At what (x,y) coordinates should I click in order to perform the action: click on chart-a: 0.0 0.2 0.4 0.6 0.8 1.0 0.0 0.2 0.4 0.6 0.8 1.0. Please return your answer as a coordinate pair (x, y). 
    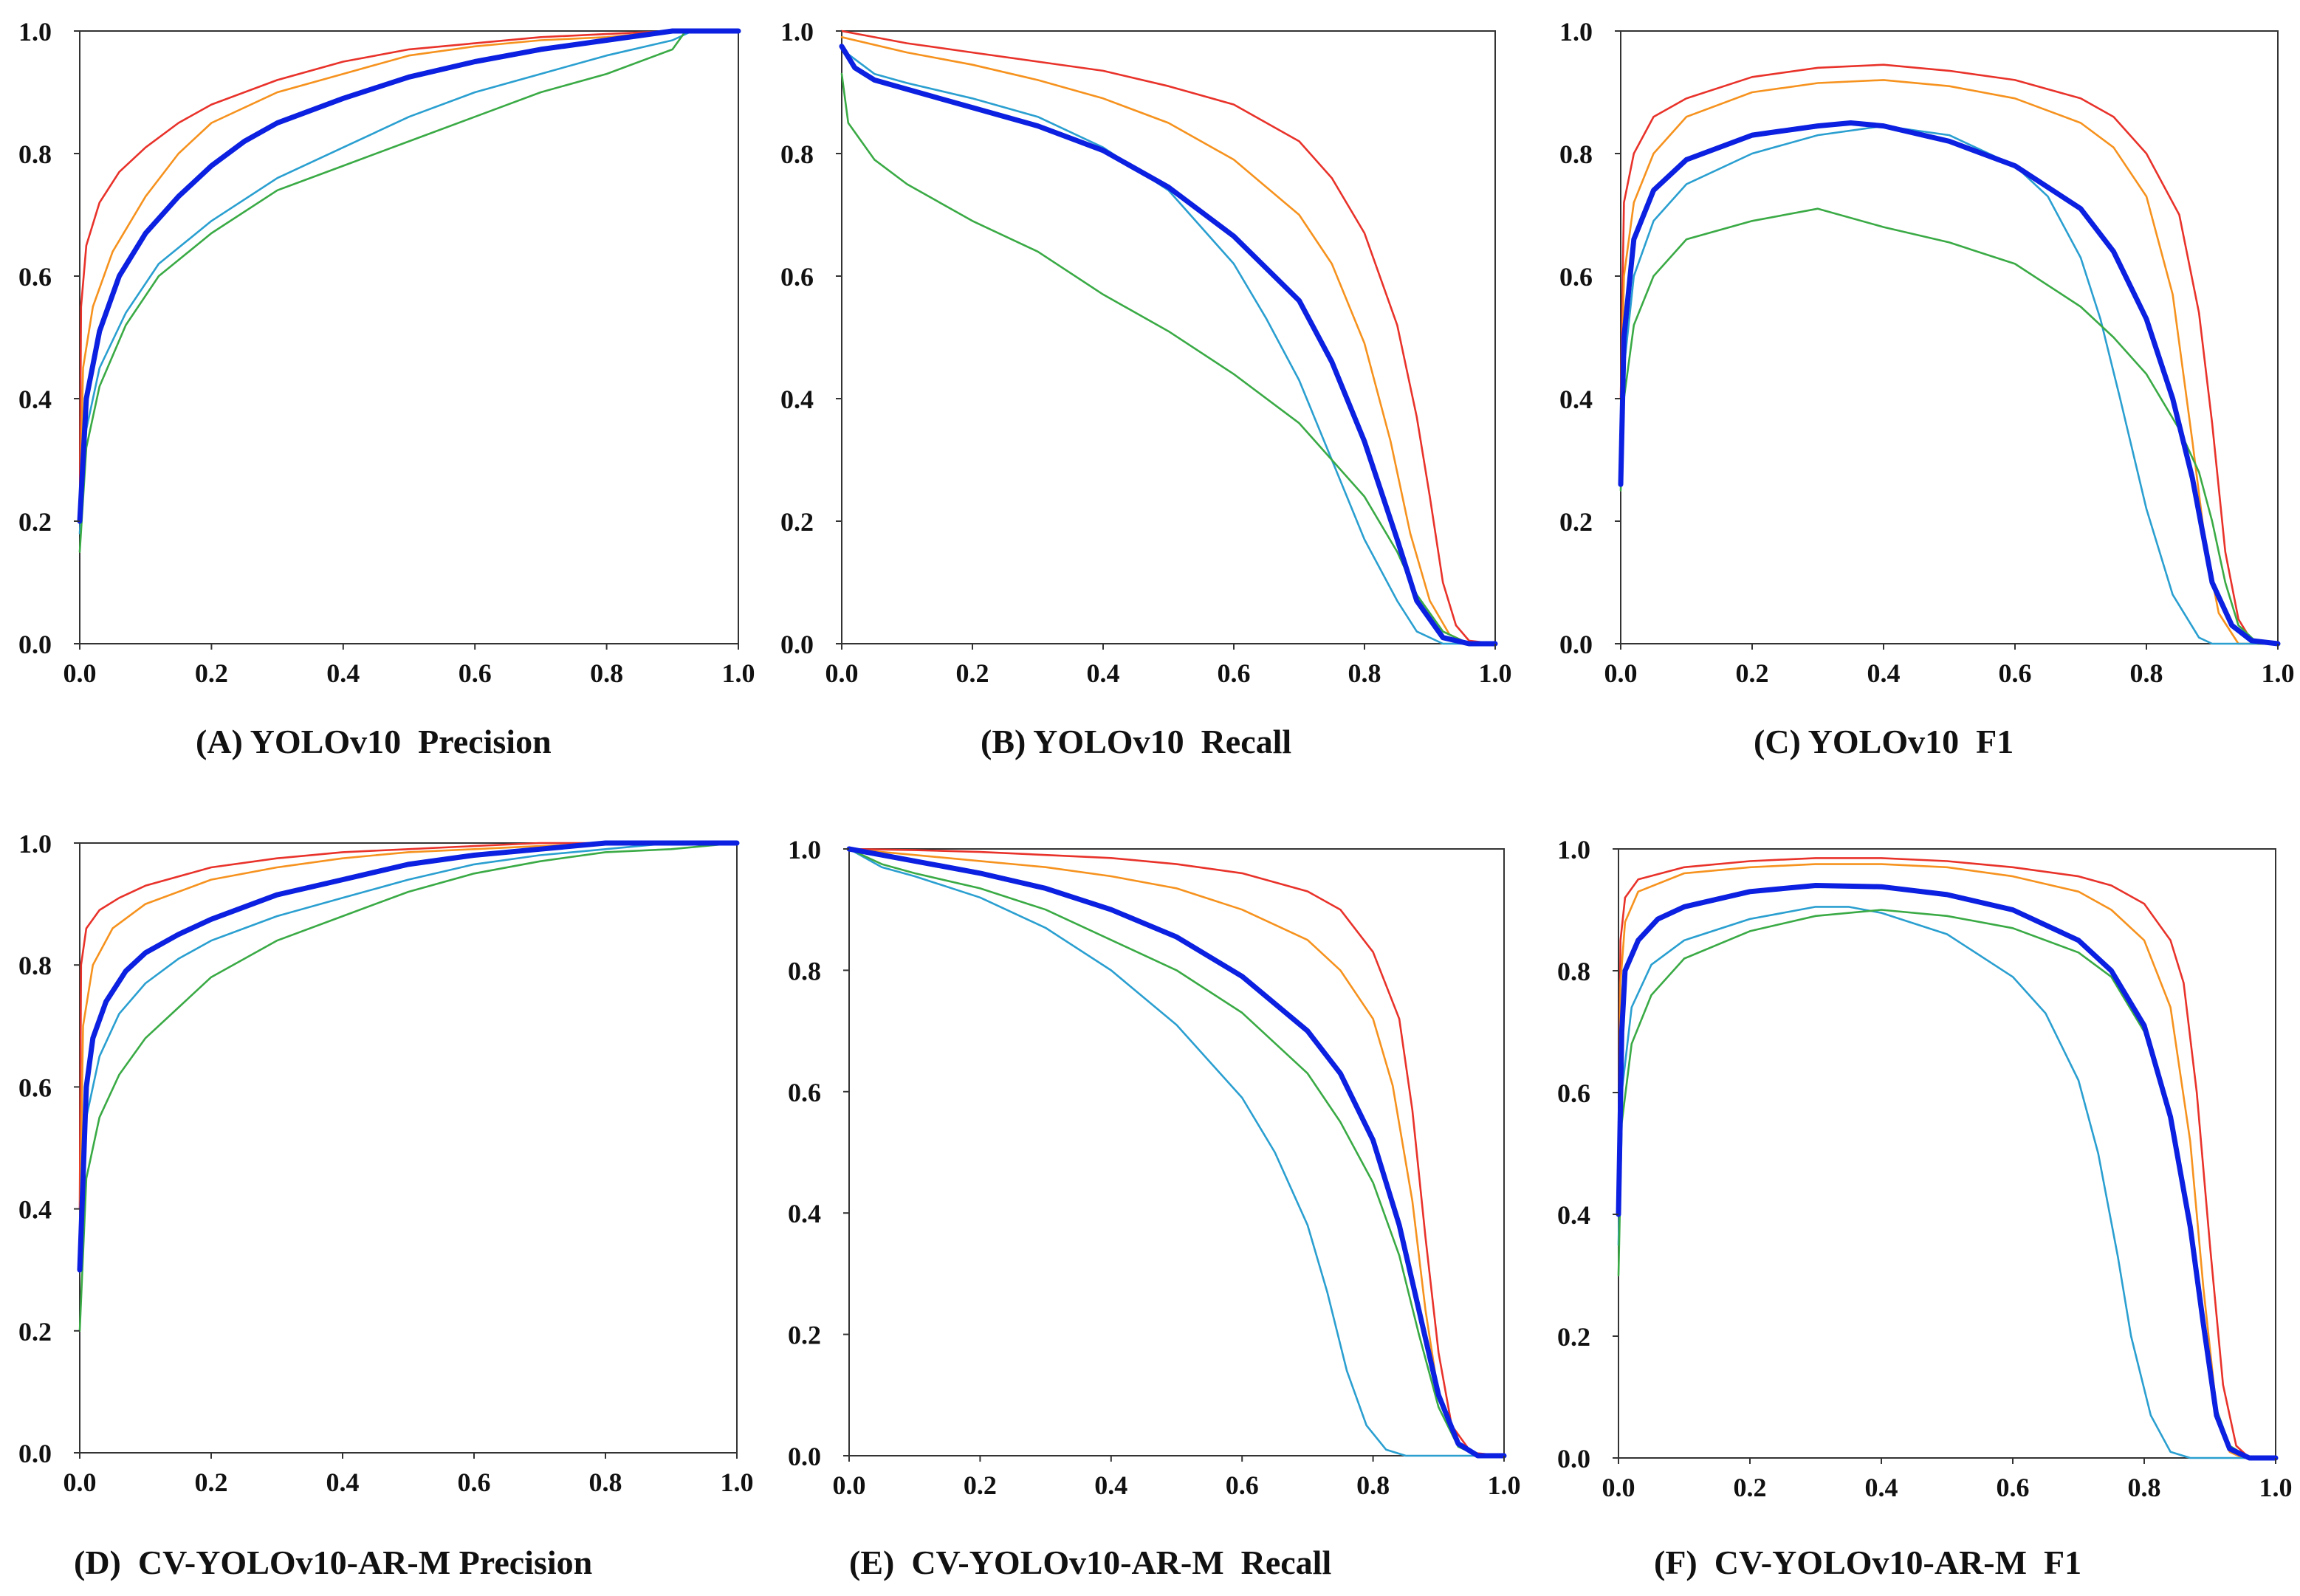
    Looking at the image, I should click on (386, 352).